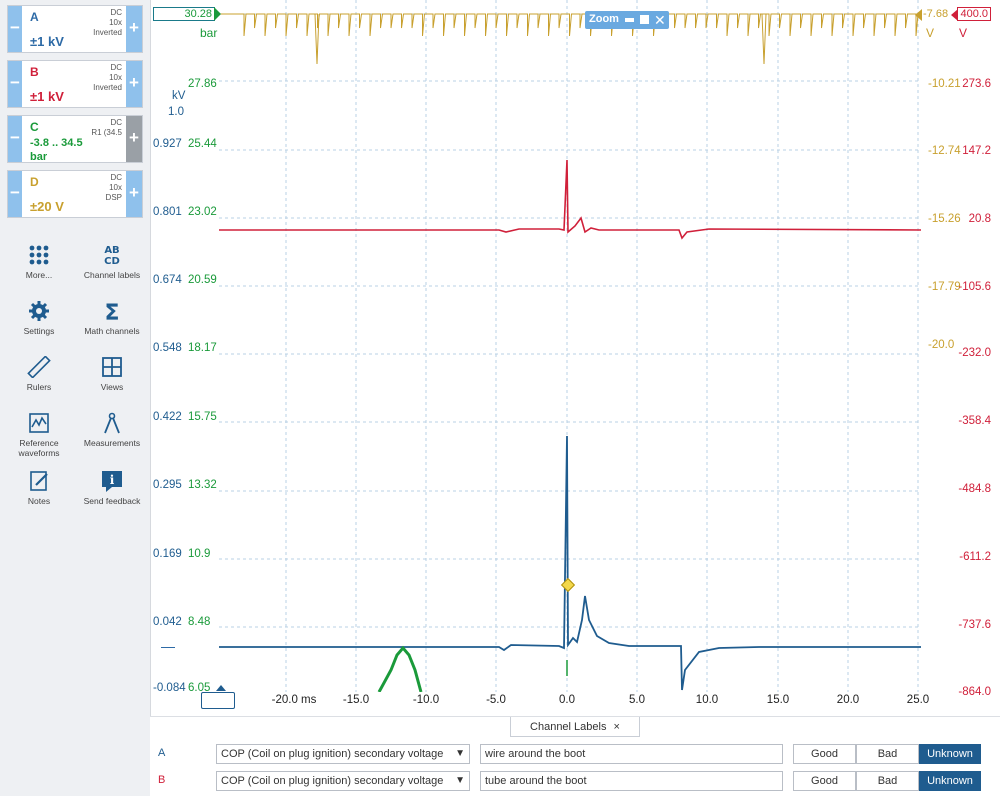 This screenshot has width=1000, height=797. What do you see at coordinates (167, 485) in the screenshot?
I see `a-axis-label: 0.295` at bounding box center [167, 485].